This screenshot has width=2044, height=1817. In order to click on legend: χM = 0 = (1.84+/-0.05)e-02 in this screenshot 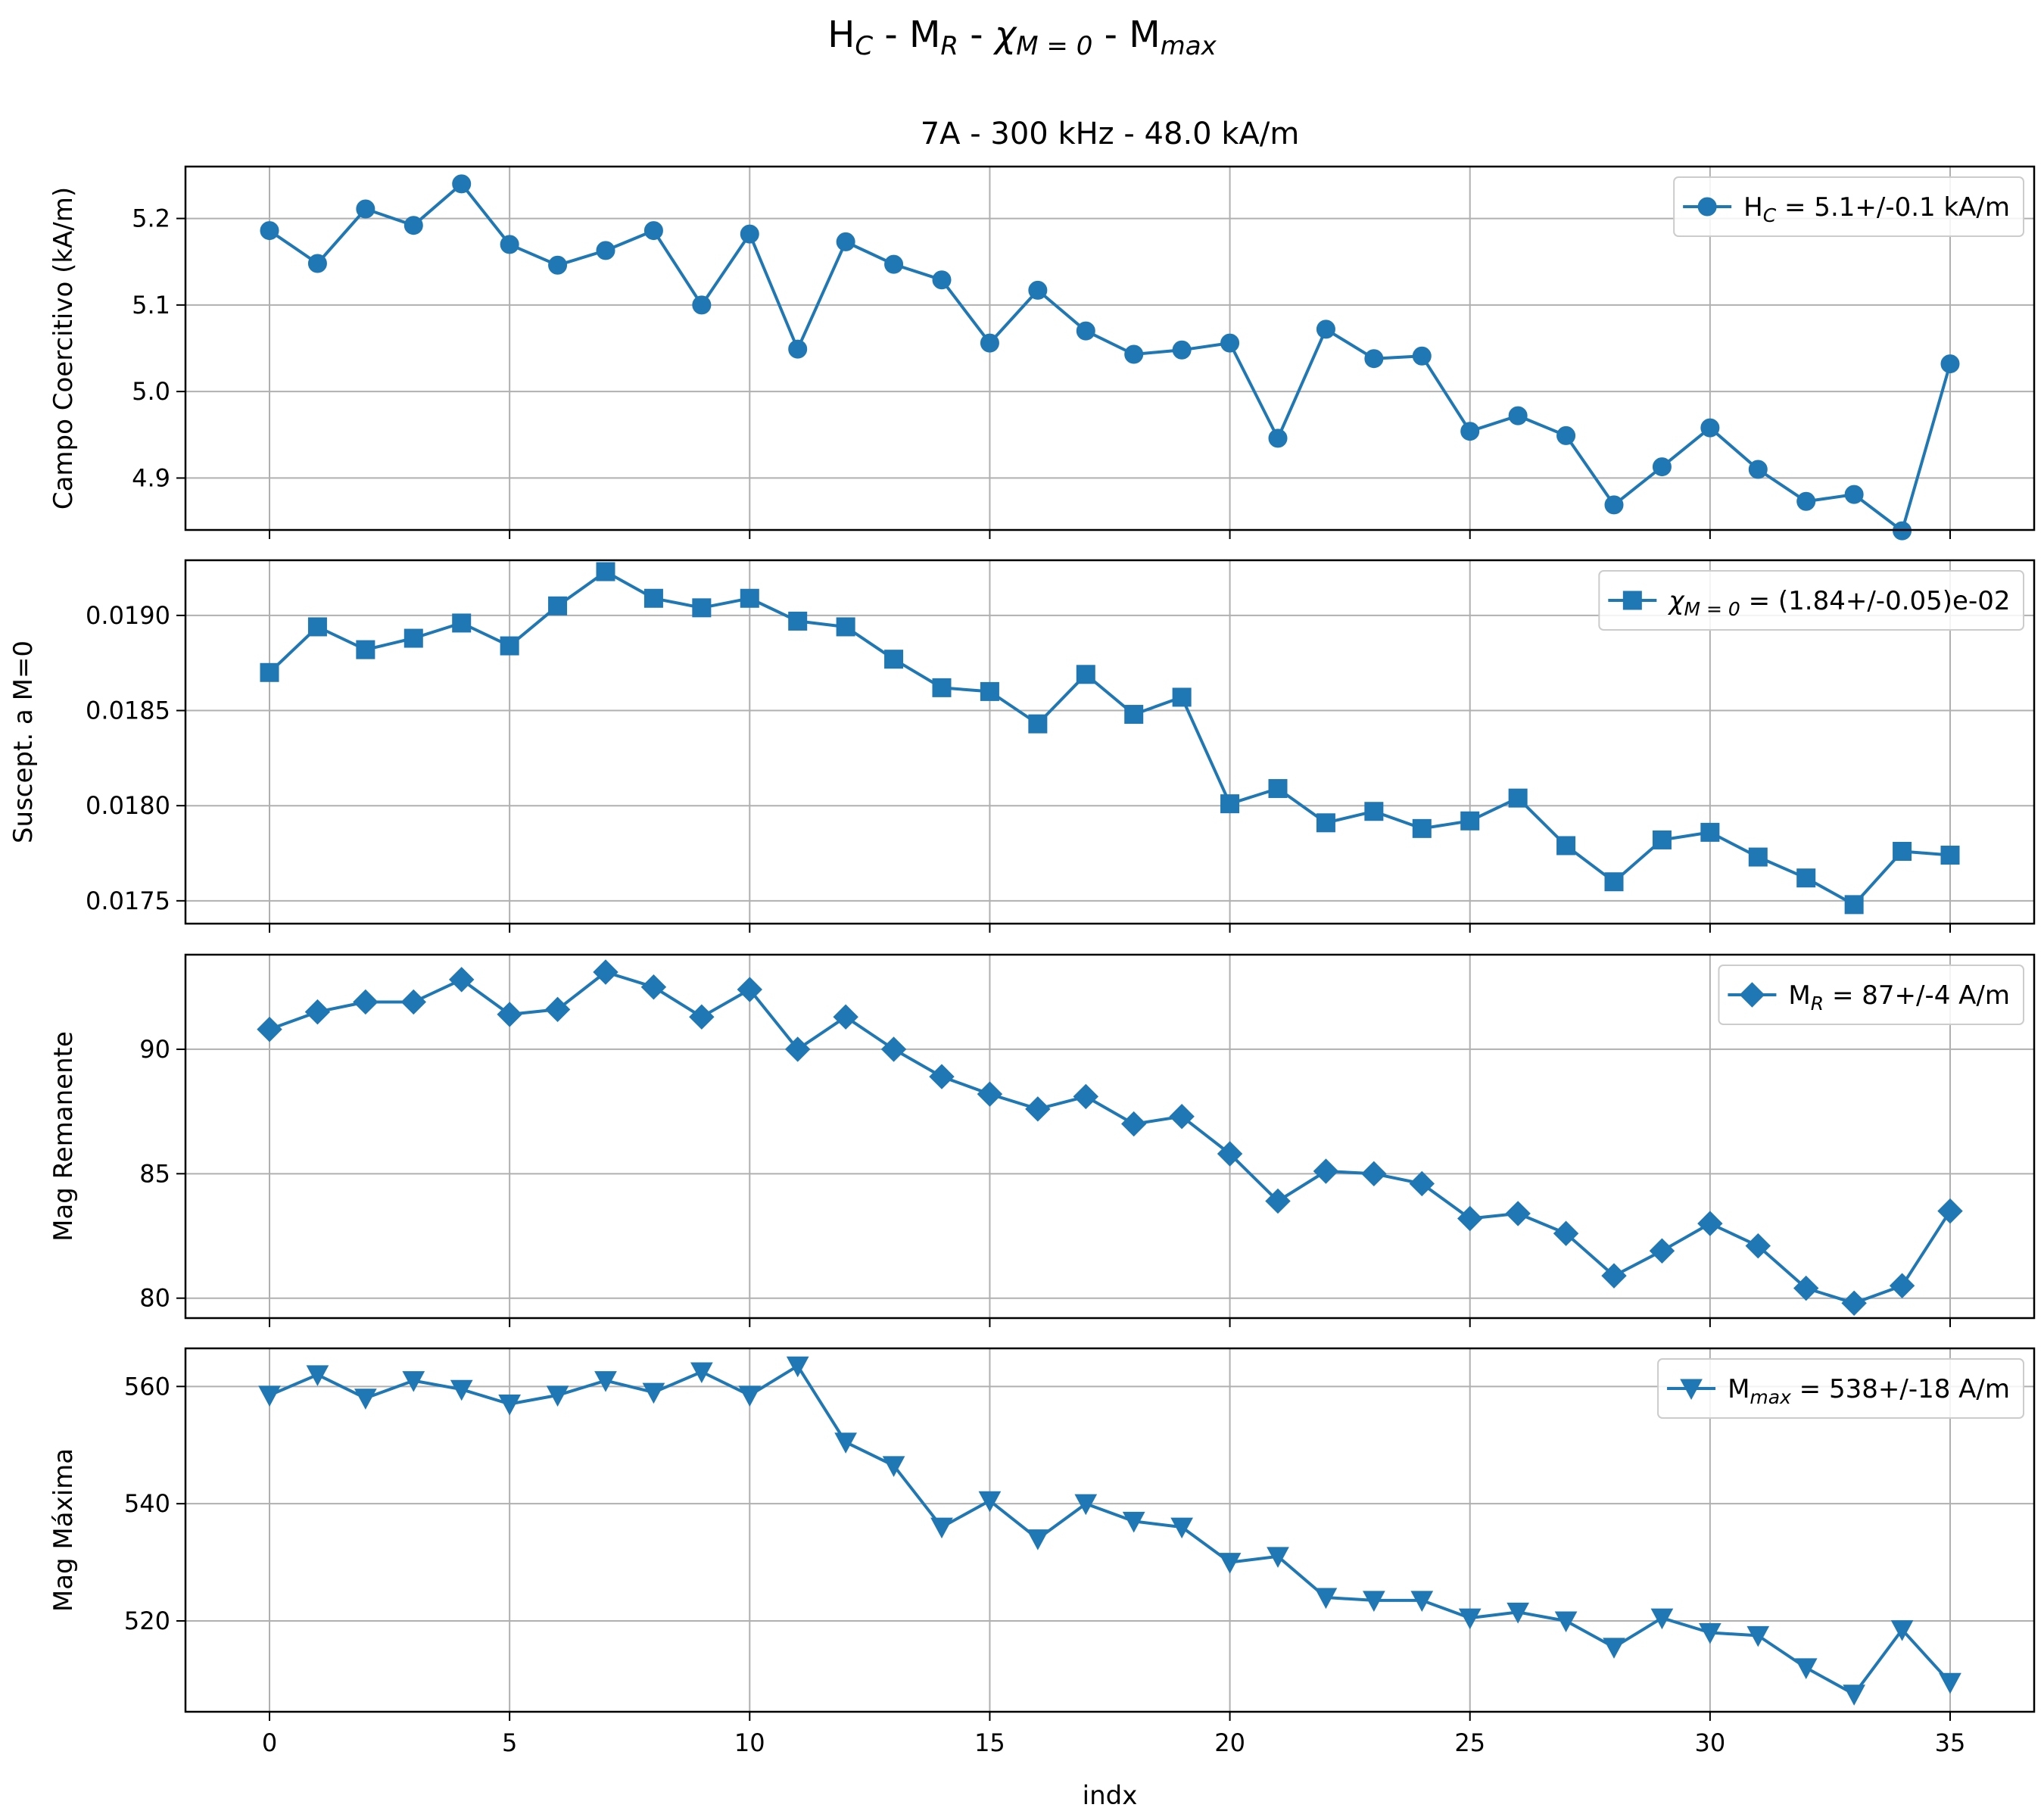, I will do `click(1811, 600)`.